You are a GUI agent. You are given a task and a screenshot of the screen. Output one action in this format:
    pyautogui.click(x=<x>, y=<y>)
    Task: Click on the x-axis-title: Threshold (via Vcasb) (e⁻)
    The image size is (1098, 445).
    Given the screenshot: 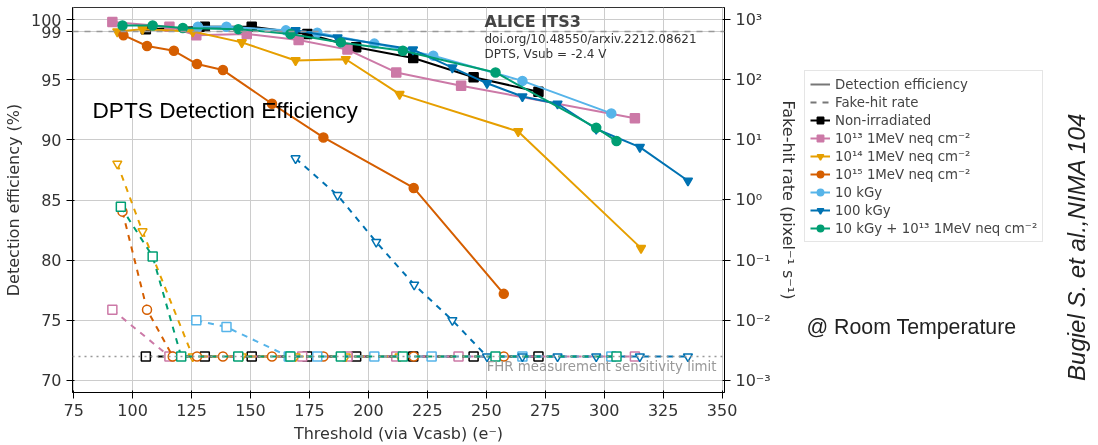 What is the action you would take?
    pyautogui.click(x=398, y=433)
    